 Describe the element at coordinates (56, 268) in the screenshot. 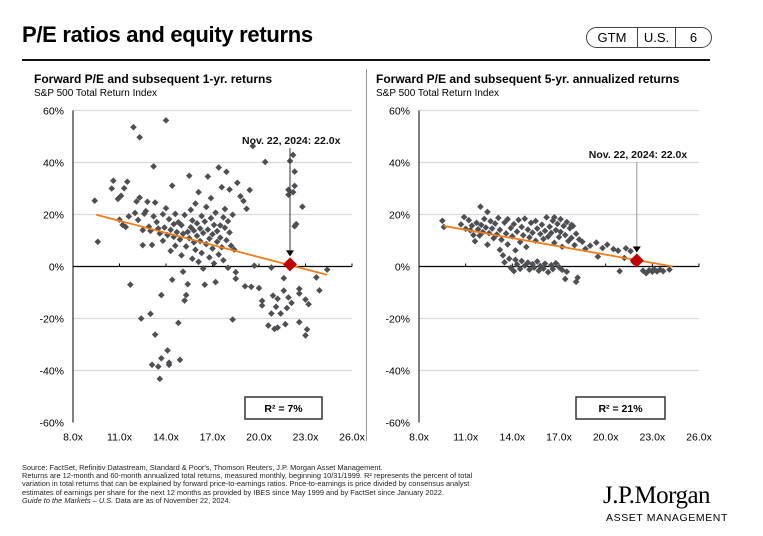

I see `left-y-tick-label: 0%` at that location.